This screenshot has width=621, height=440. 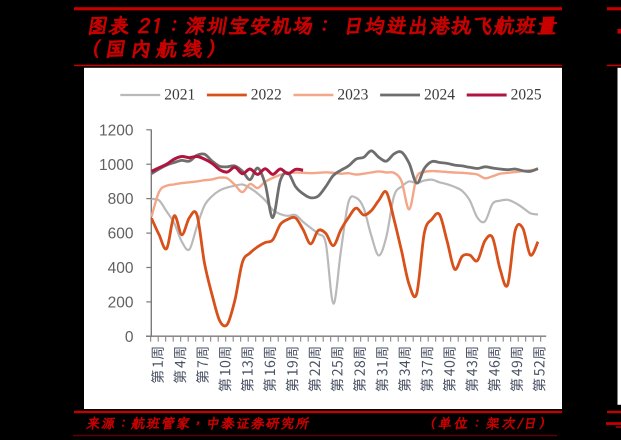 What do you see at coordinates (129, 337) in the screenshot?
I see `svg-text: 0` at bounding box center [129, 337].